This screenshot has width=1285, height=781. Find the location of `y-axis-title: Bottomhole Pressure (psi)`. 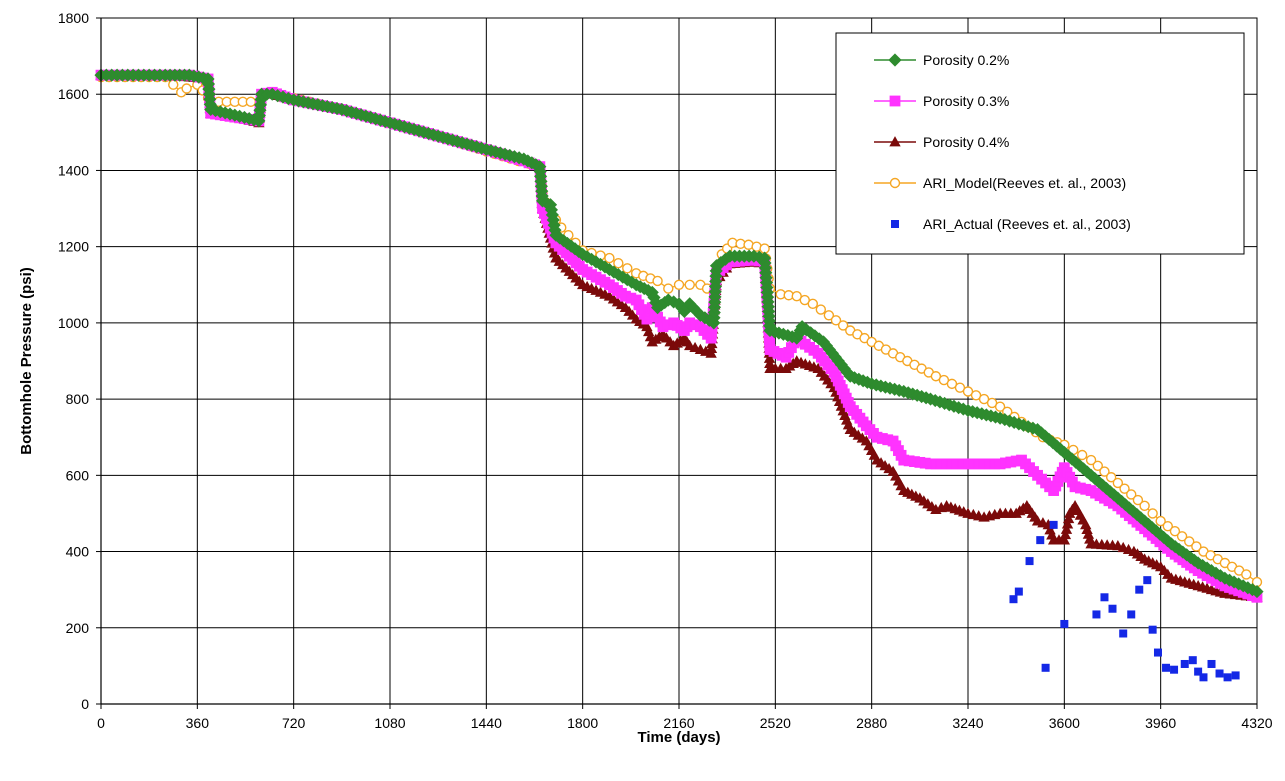

y-axis-title: Bottomhole Pressure (psi) is located at coordinates (26, 361).